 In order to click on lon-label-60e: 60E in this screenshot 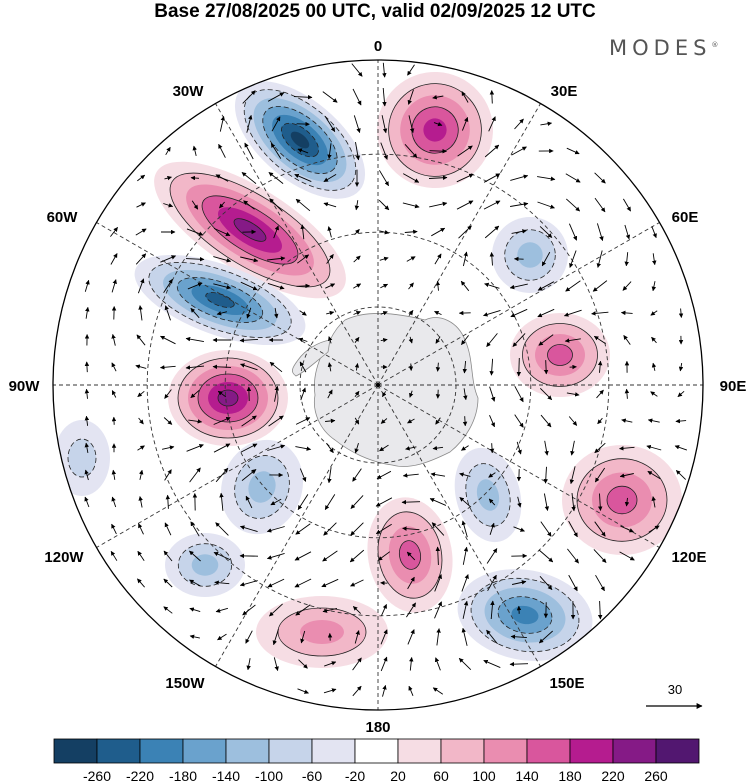, I will do `click(685, 217)`.